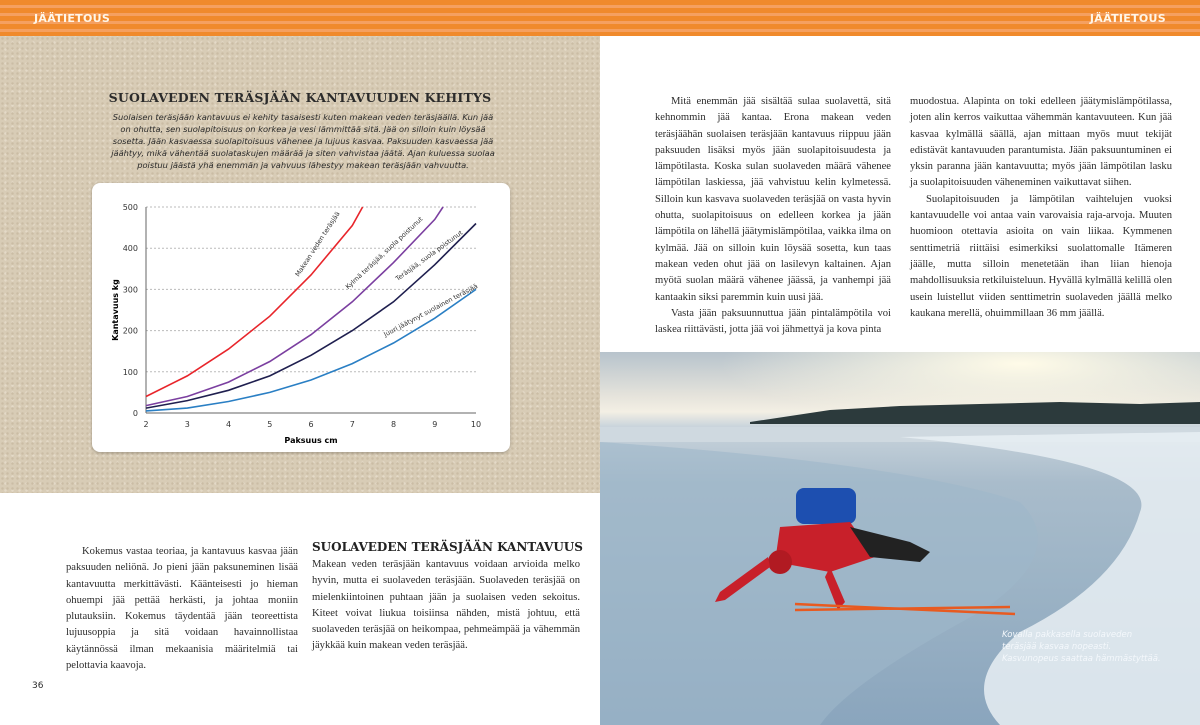  Describe the element at coordinates (310, 440) in the screenshot. I see `x-axis-label: Paksuus cm` at that location.